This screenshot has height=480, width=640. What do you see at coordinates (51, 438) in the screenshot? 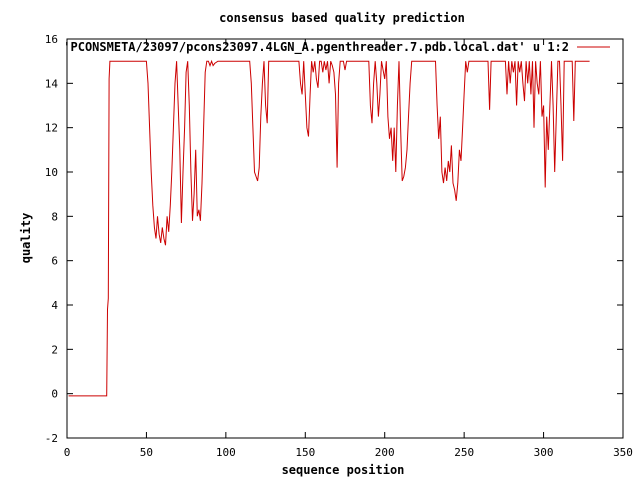
I see `y-tick-label: -2` at bounding box center [51, 438].